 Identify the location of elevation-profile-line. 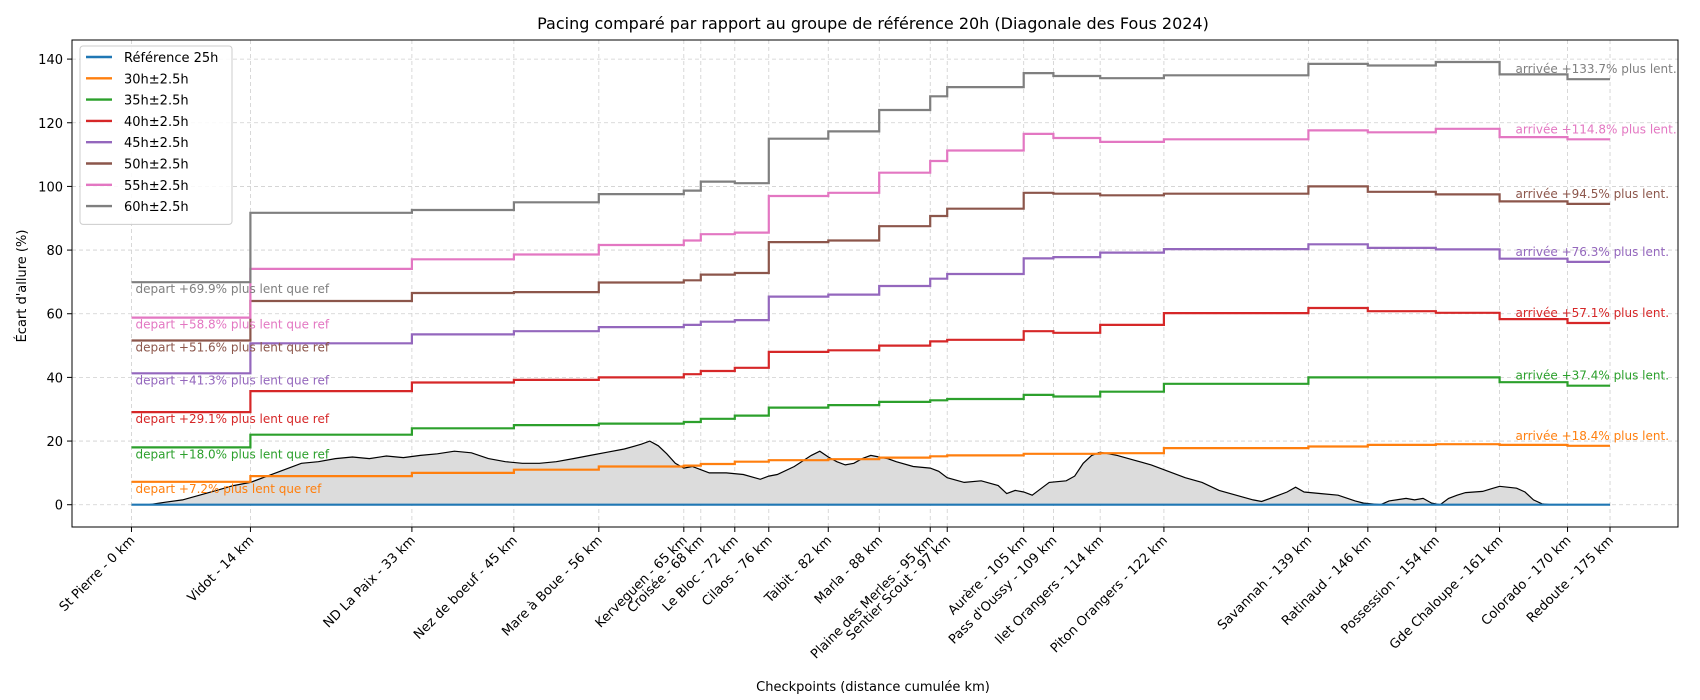
(841, 473).